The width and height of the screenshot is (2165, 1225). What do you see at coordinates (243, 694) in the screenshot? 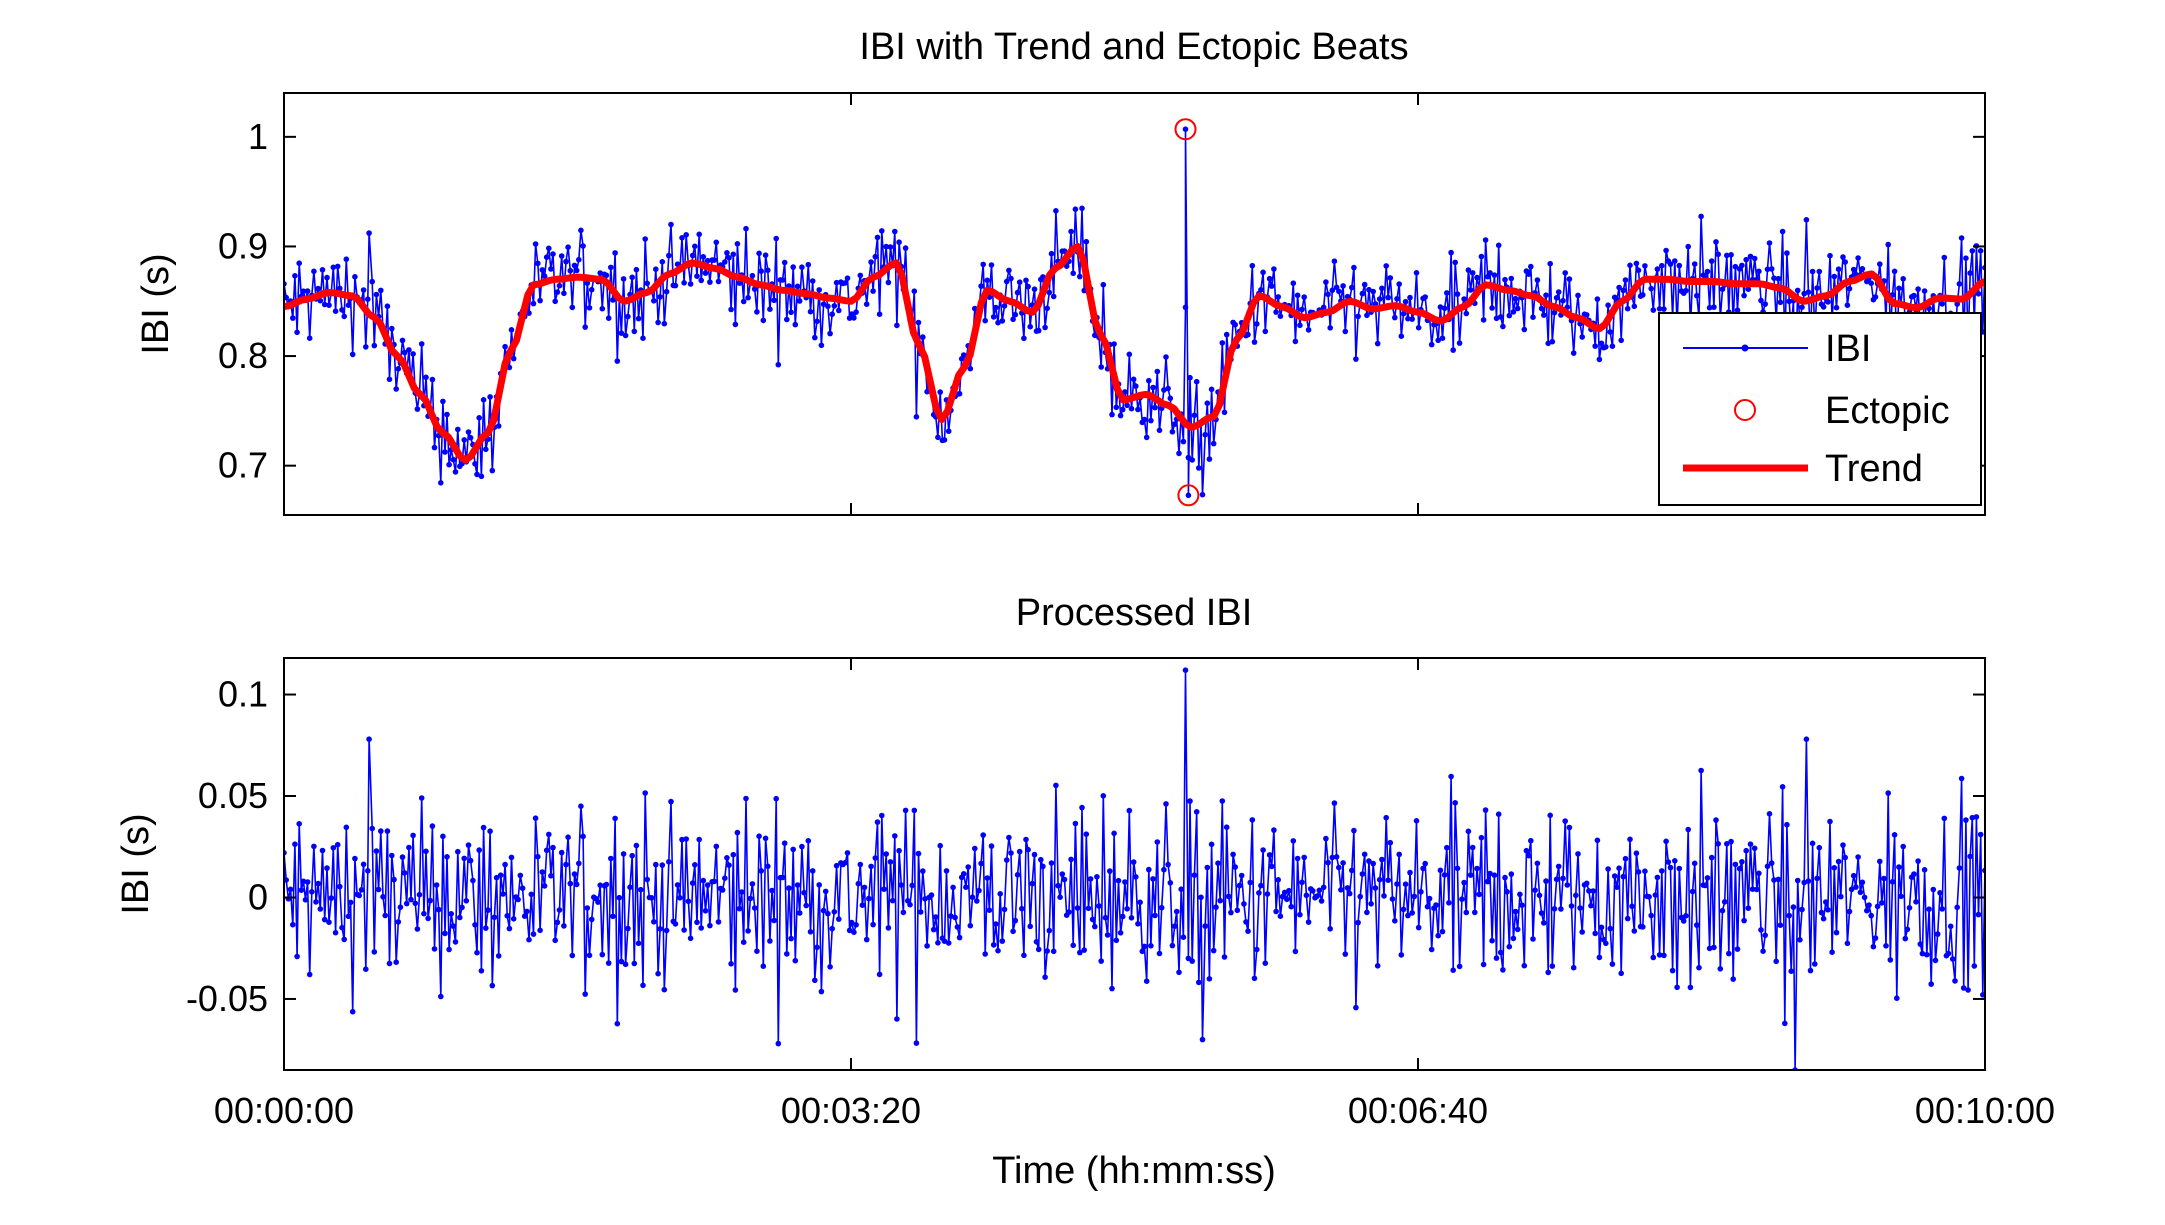
I see `bottom-y-tick-label: 0.1` at bounding box center [243, 694].